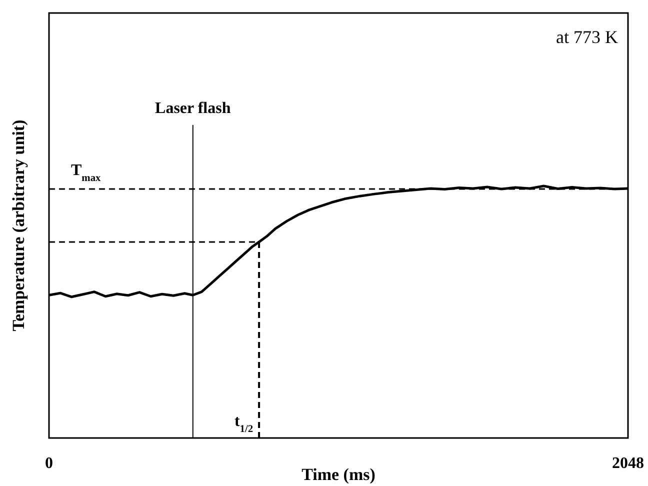  Describe the element at coordinates (18, 226) in the screenshot. I see `y-axis-title: Temperature (arbitrary unit)` at that location.